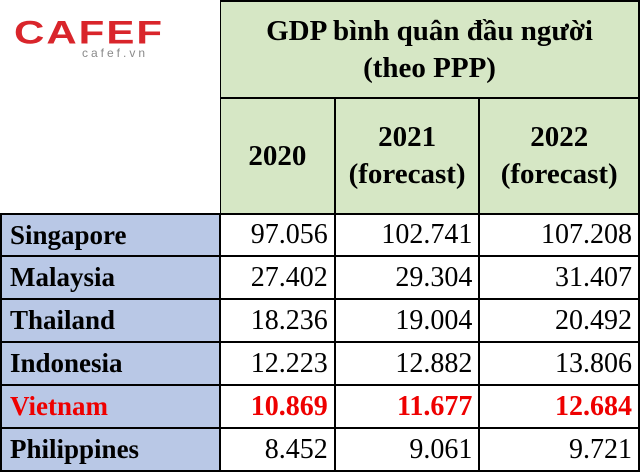 The width and height of the screenshot is (640, 476). I want to click on value-cell: 107.208, so click(559, 235).